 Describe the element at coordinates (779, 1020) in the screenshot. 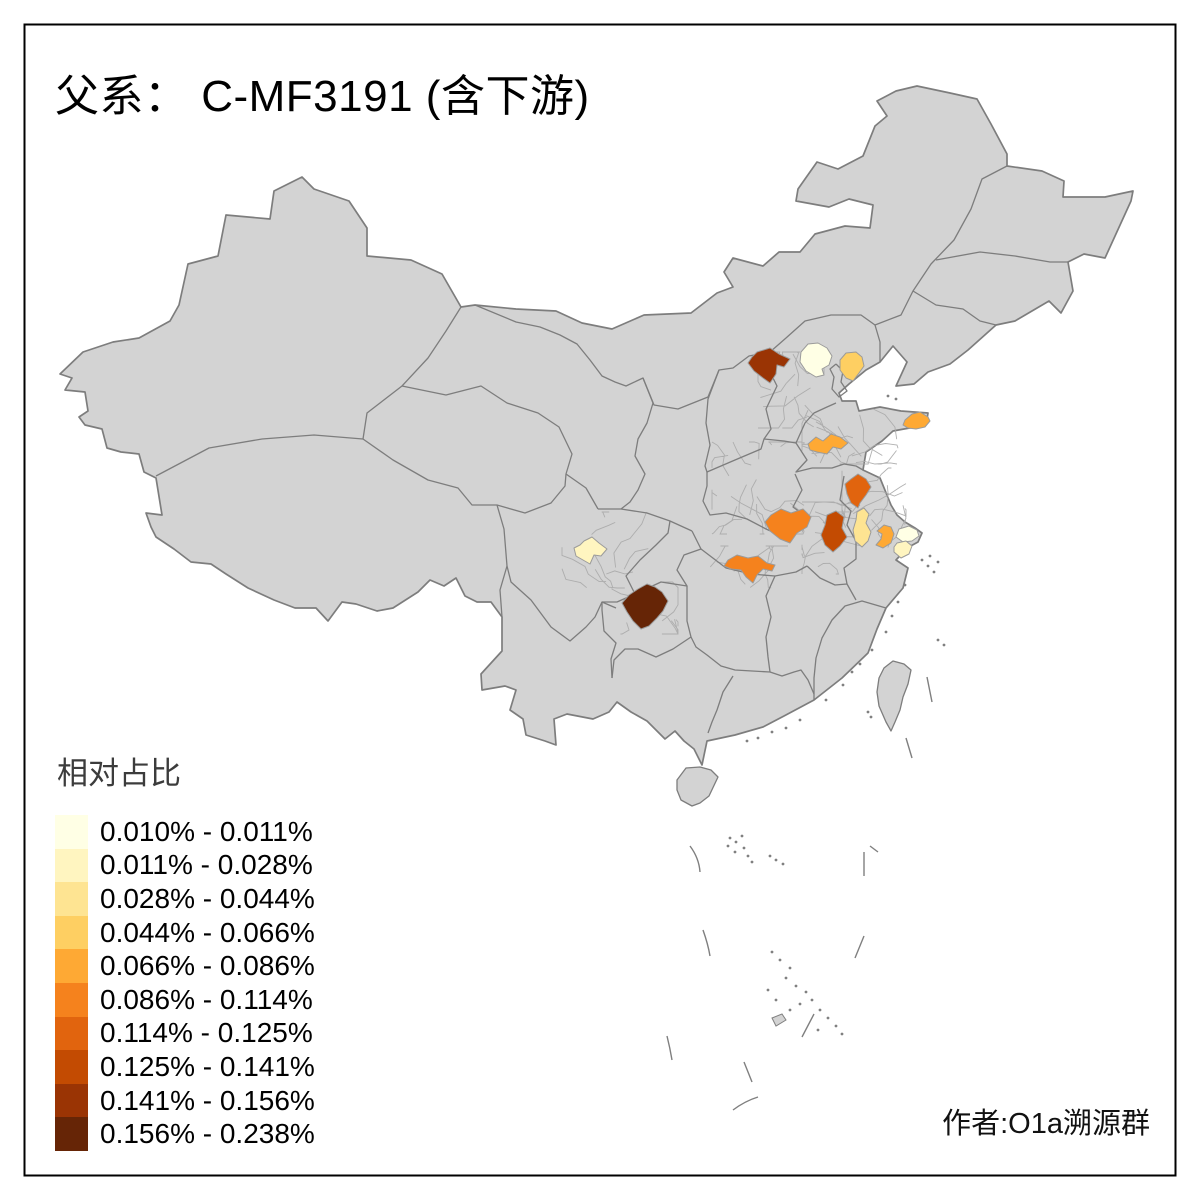

I see `islet-polygon` at that location.